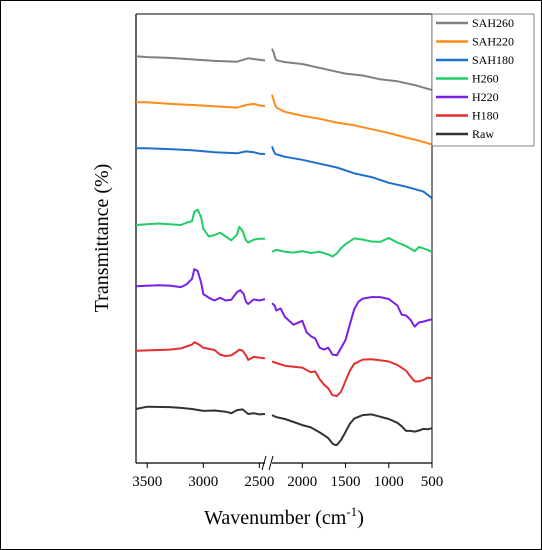  I want to click on x-tick-label-2000: 2000, so click(302, 482).